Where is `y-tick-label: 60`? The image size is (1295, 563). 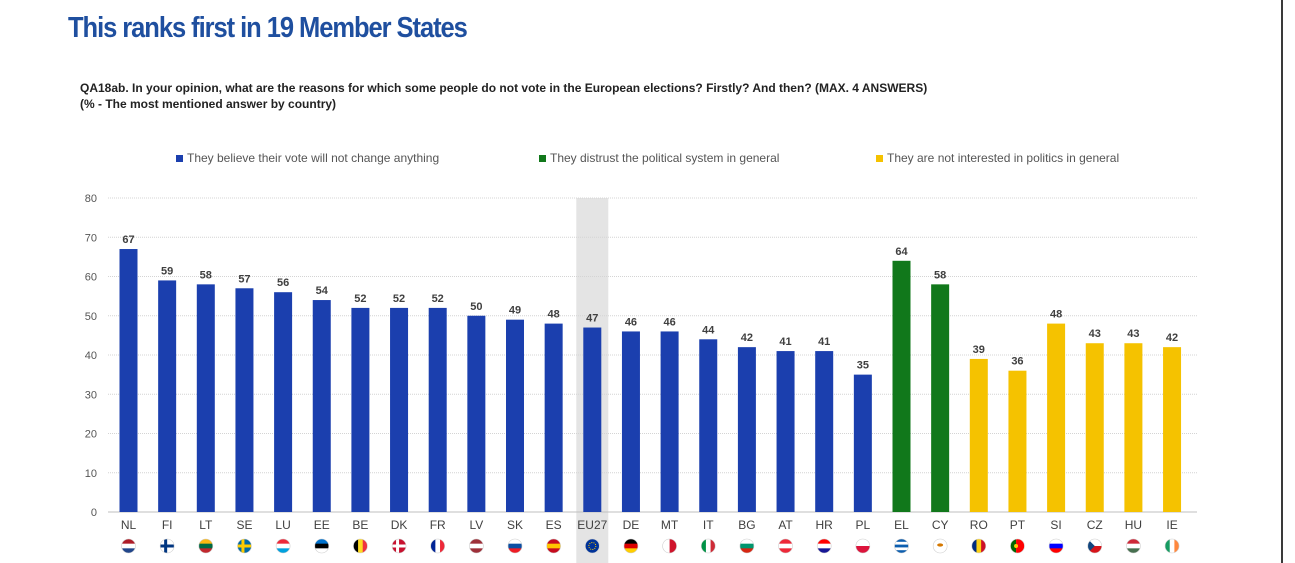
y-tick-label: 60 is located at coordinates (91, 278).